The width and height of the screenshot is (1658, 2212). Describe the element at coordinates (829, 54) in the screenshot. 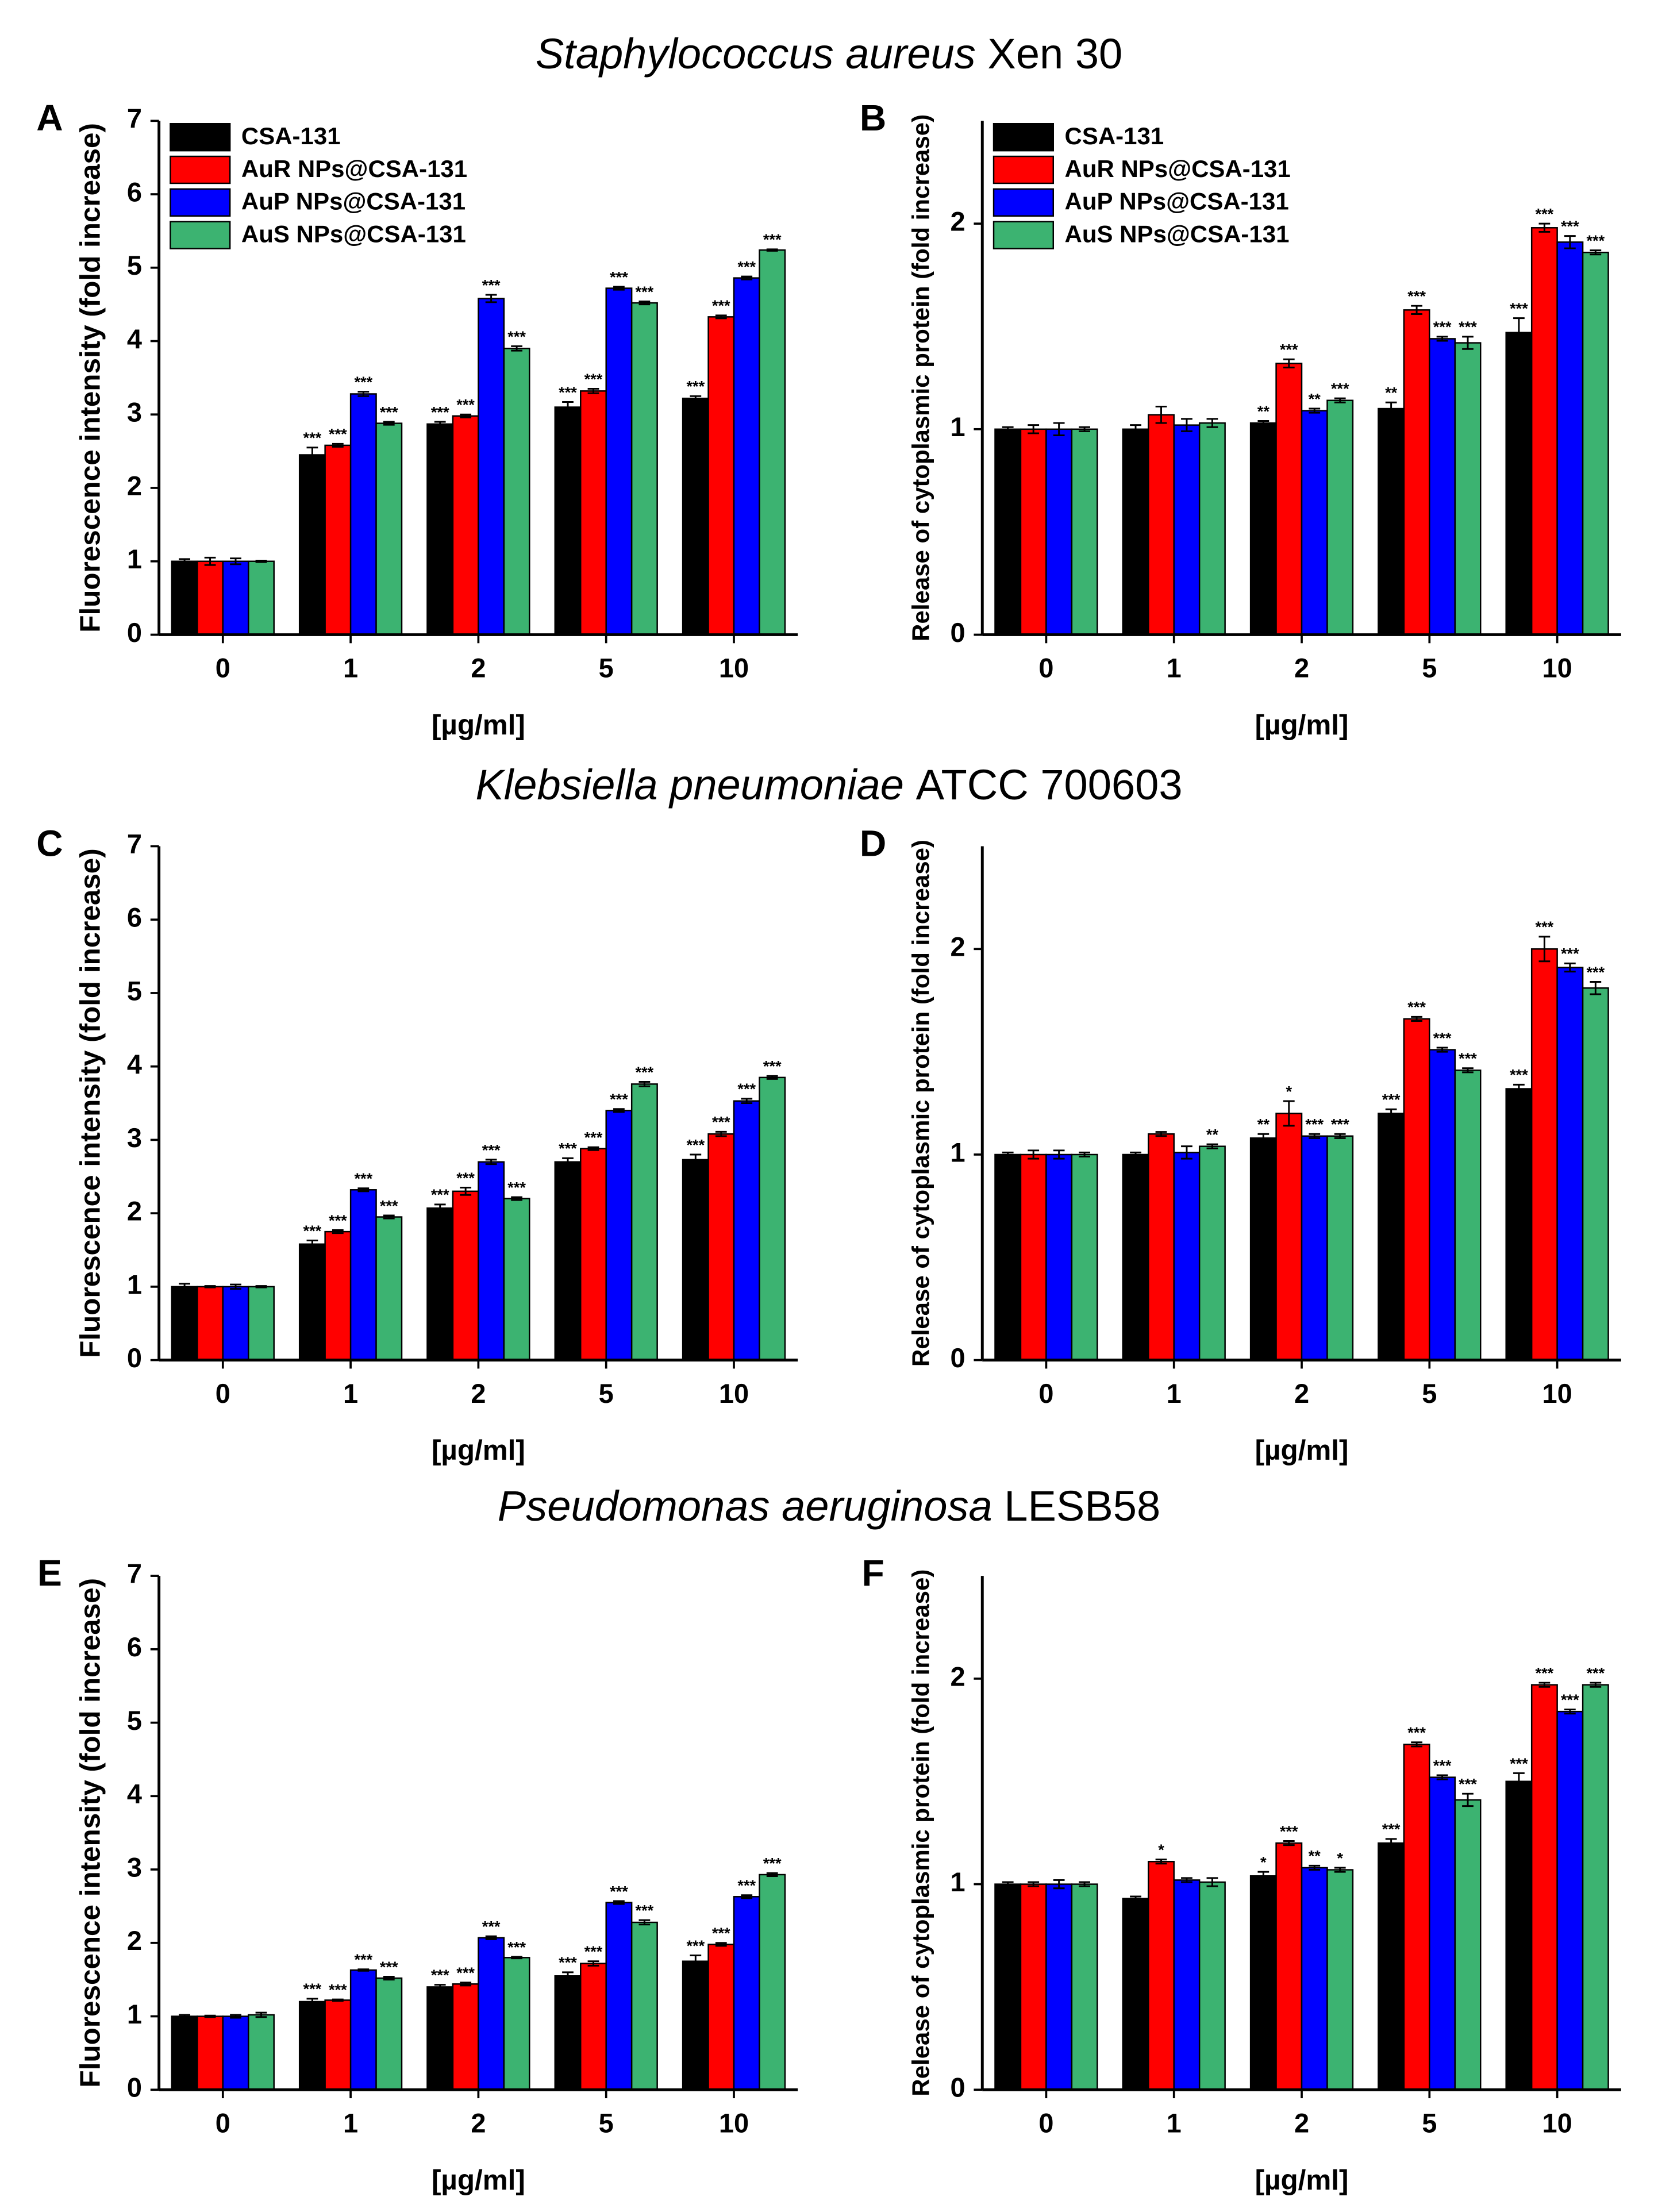

I see `group-title: Staphylococcus aureus Xen 30` at that location.